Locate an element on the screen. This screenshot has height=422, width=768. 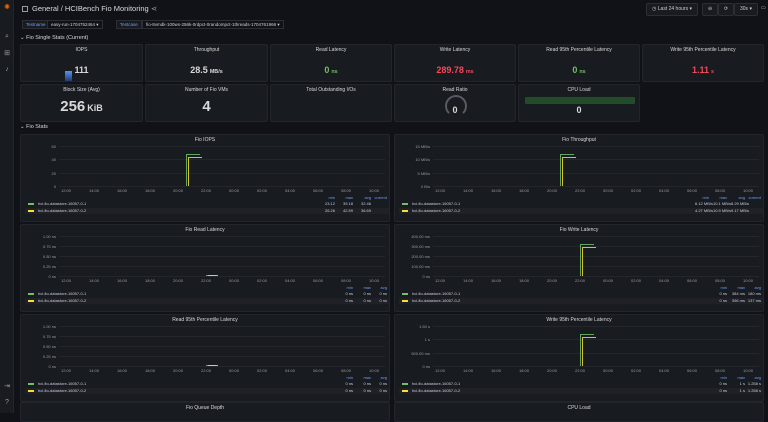
row-header-single-stats: ⌄ Fio Single Stats (Current) is located at coordinates (54, 38).